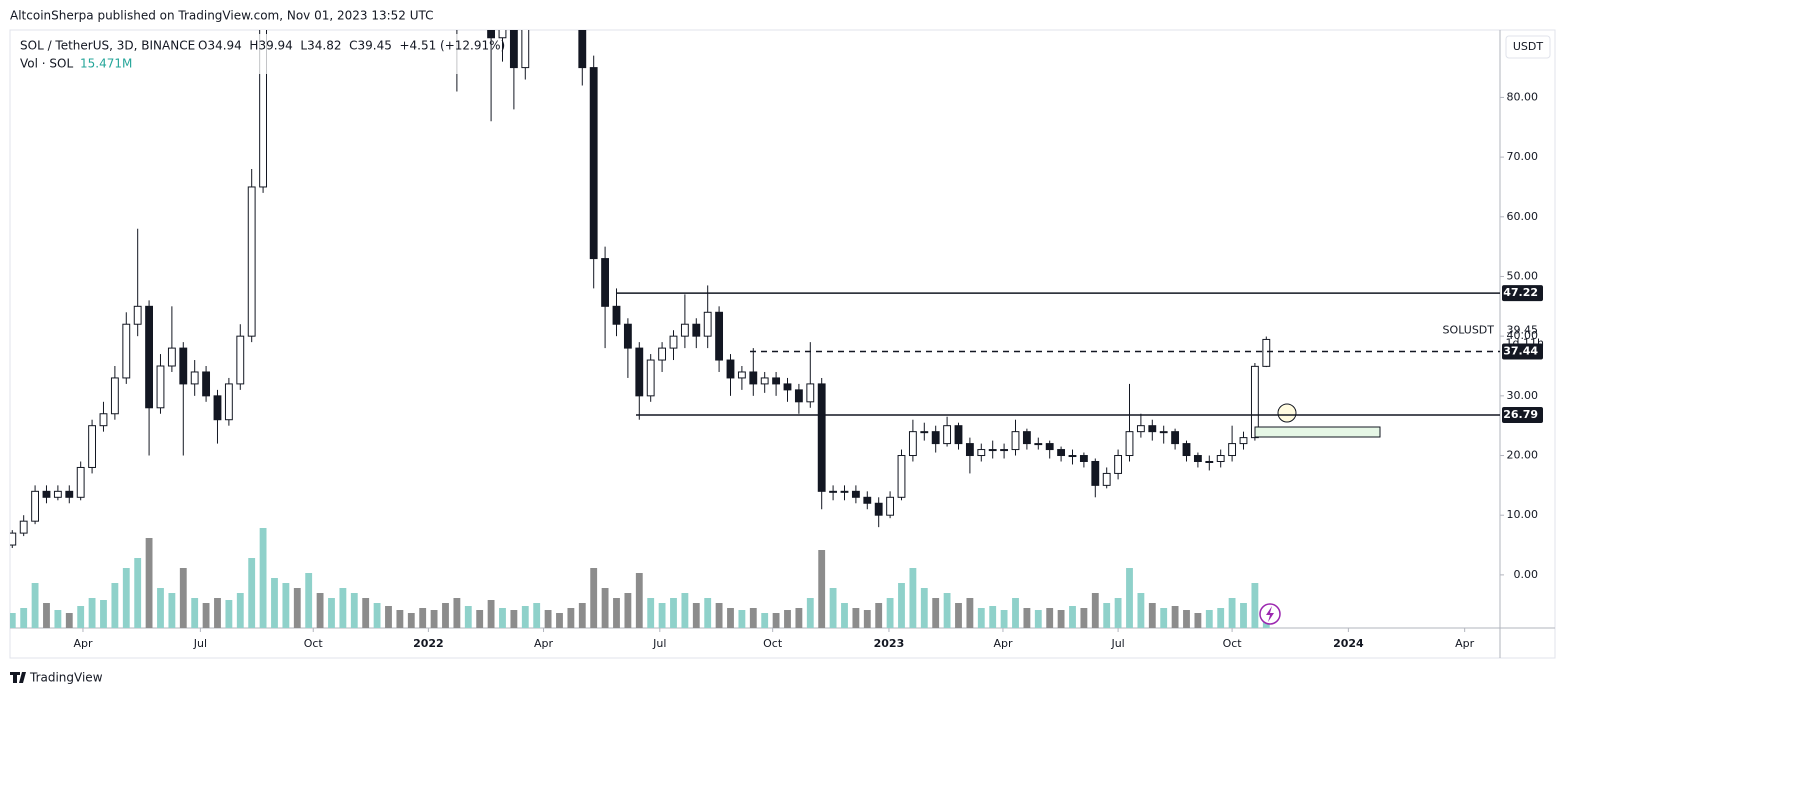 This screenshot has width=1815, height=811. I want to click on tv-logo, so click(18, 677).